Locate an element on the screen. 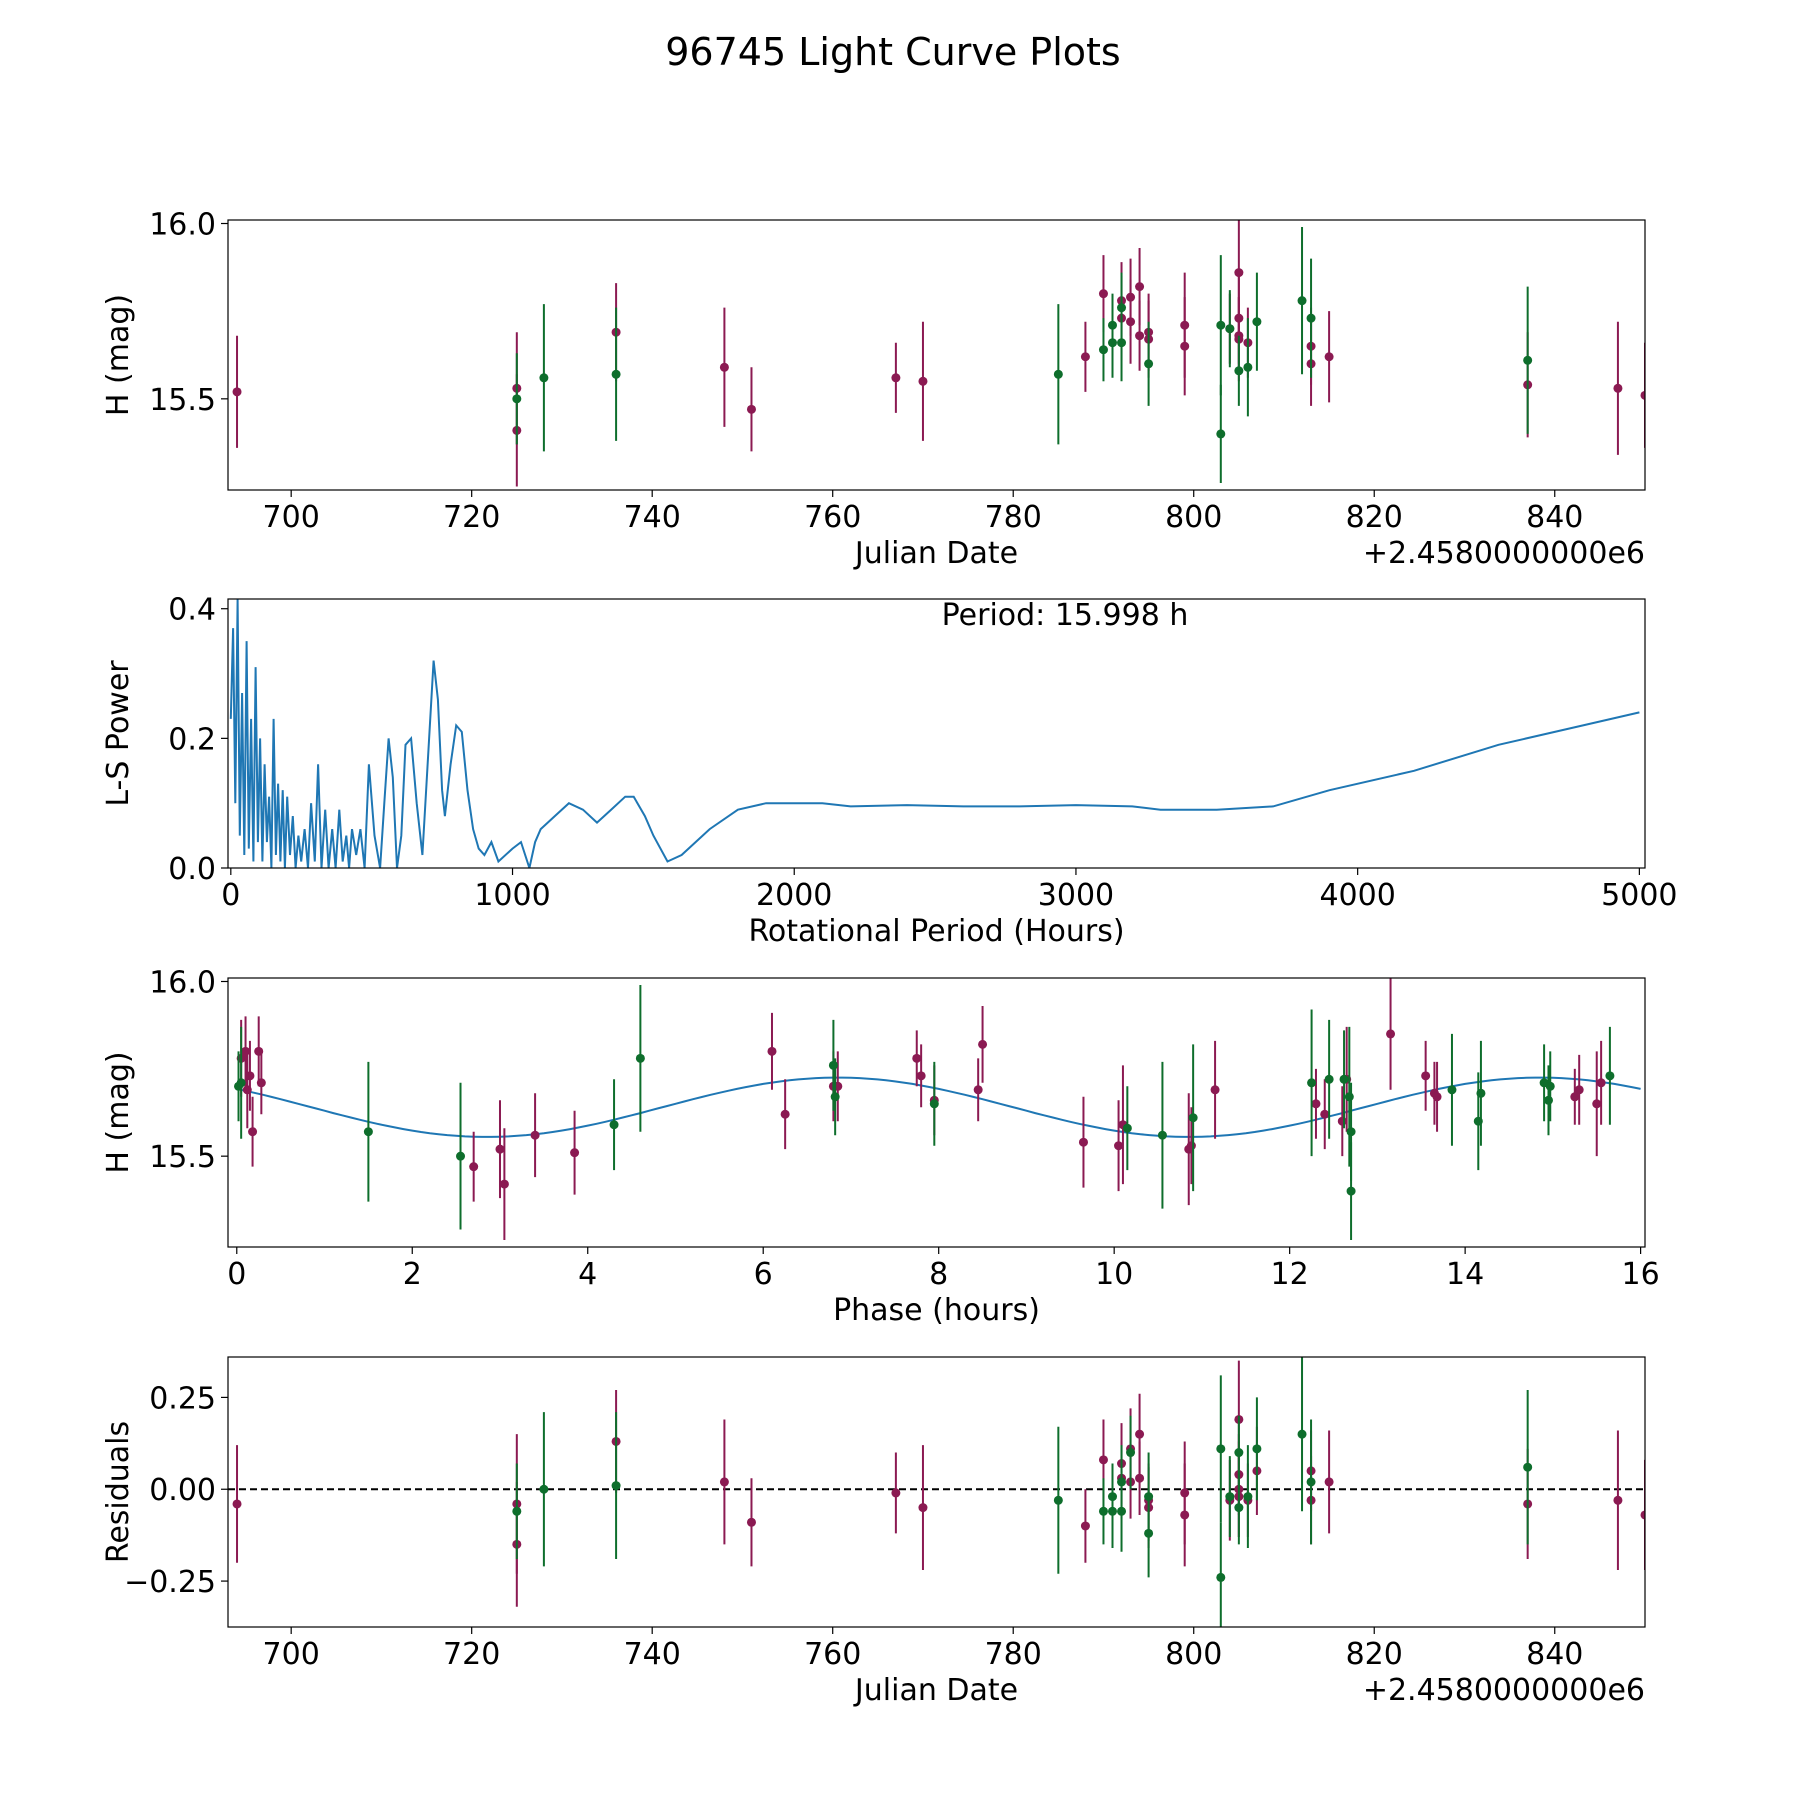 Image resolution: width=1800 pixels, height=1800 pixels. residuals-y-label: Residuals is located at coordinates (118, 1492).